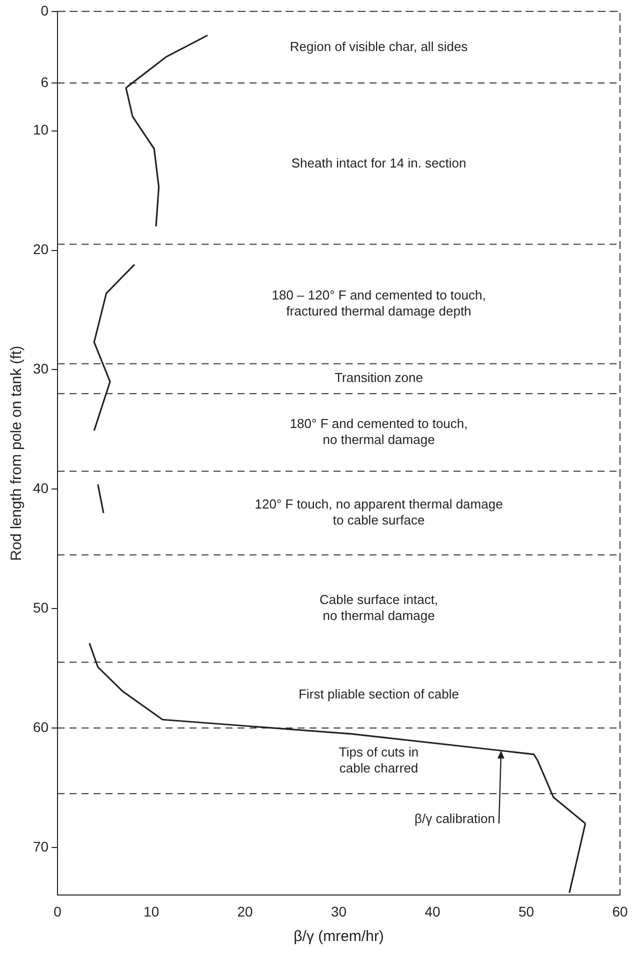 Image resolution: width=632 pixels, height=956 pixels. What do you see at coordinates (432, 911) in the screenshot?
I see `x-tick-label: 40` at bounding box center [432, 911].